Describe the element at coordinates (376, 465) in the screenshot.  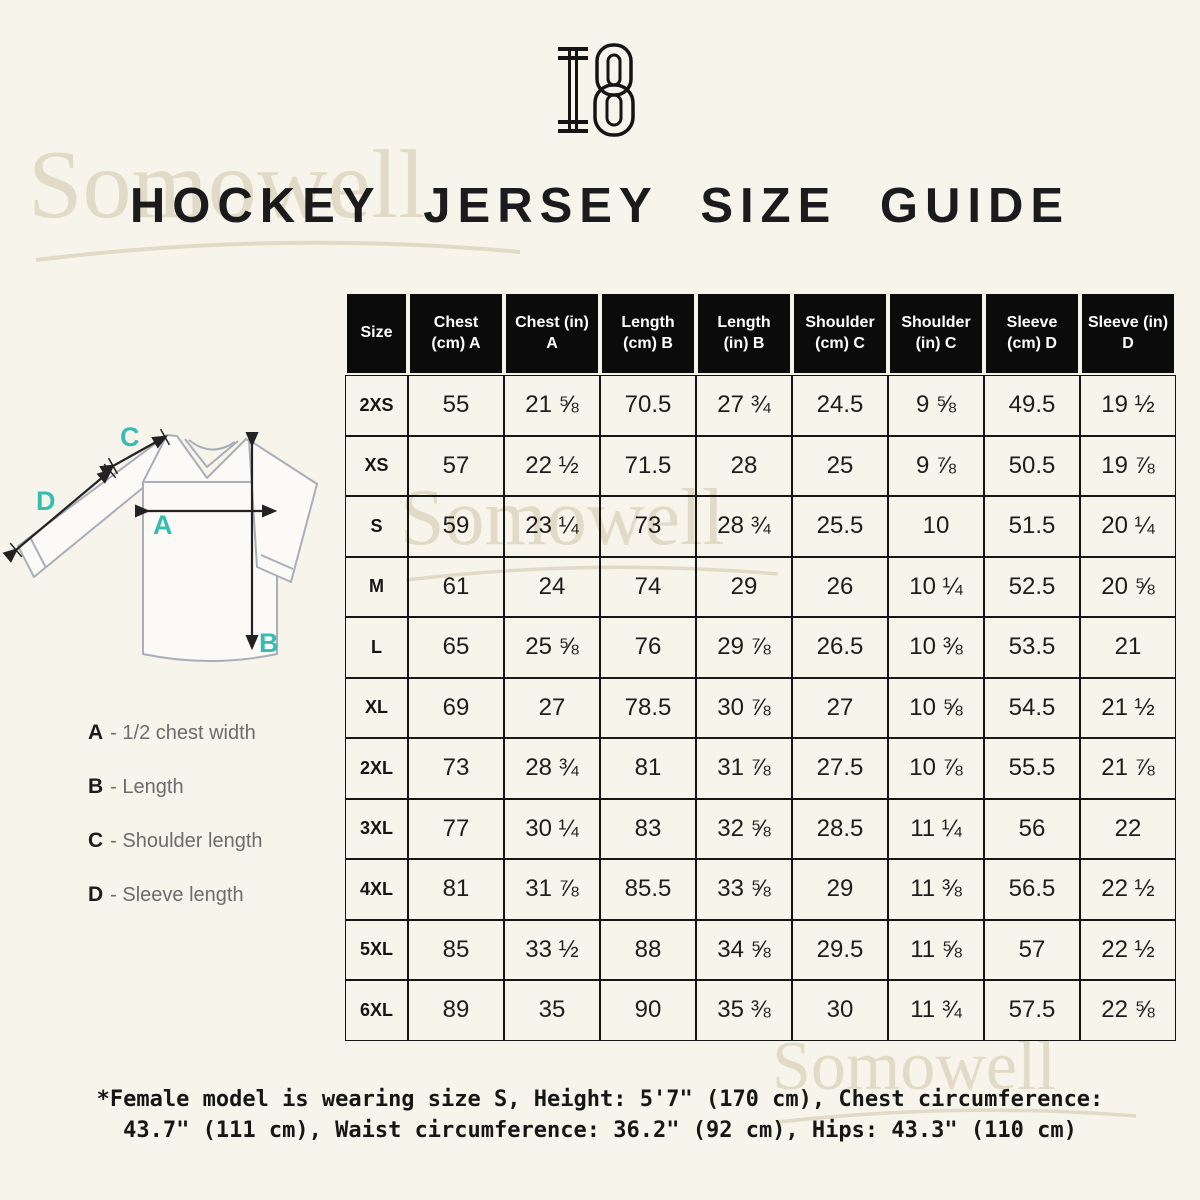
I see `size-cell: XS` at that location.